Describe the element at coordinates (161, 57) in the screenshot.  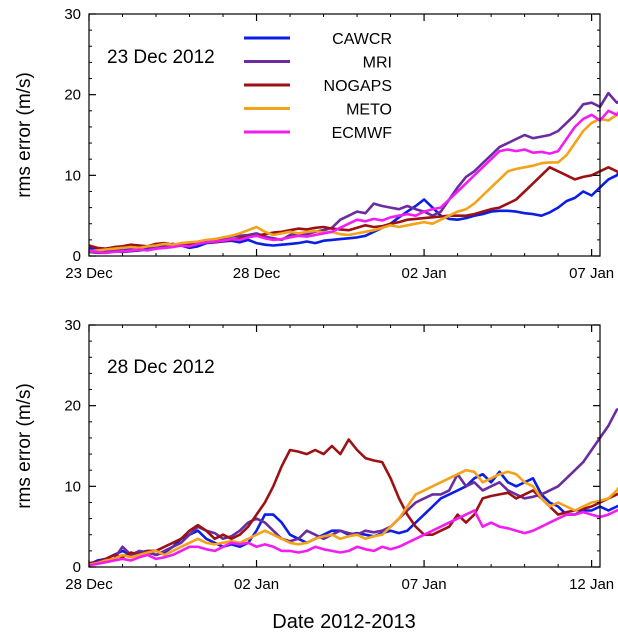
I see `panel-title: 23 Dec 2012` at that location.